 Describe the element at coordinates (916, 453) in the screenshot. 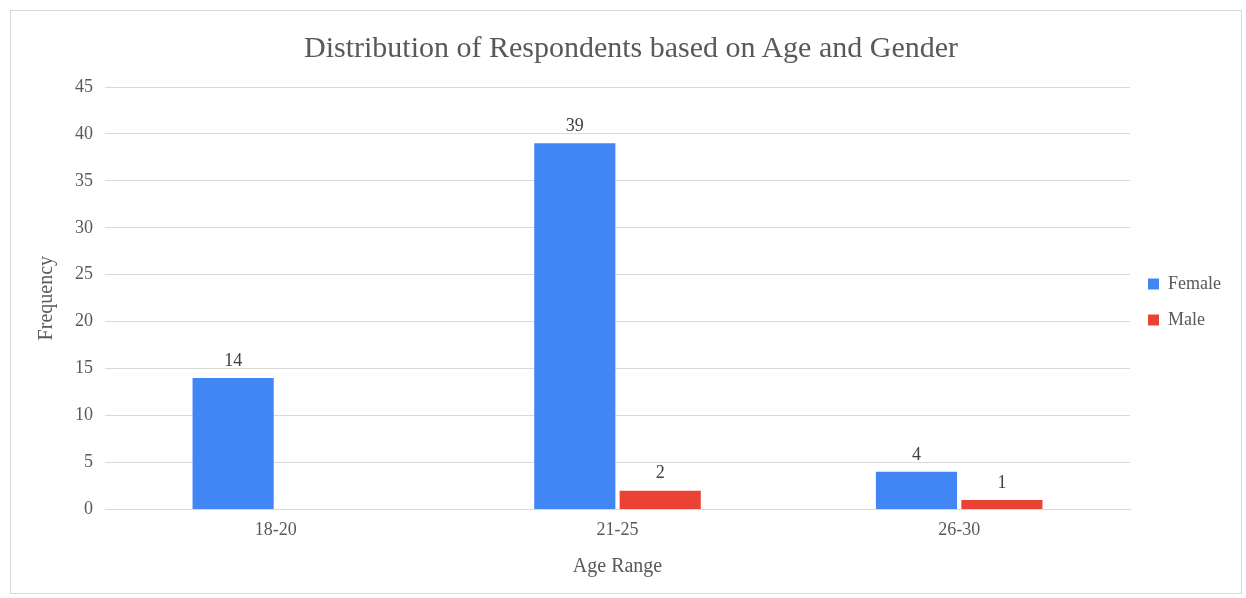

I see `data-label: 4` at that location.